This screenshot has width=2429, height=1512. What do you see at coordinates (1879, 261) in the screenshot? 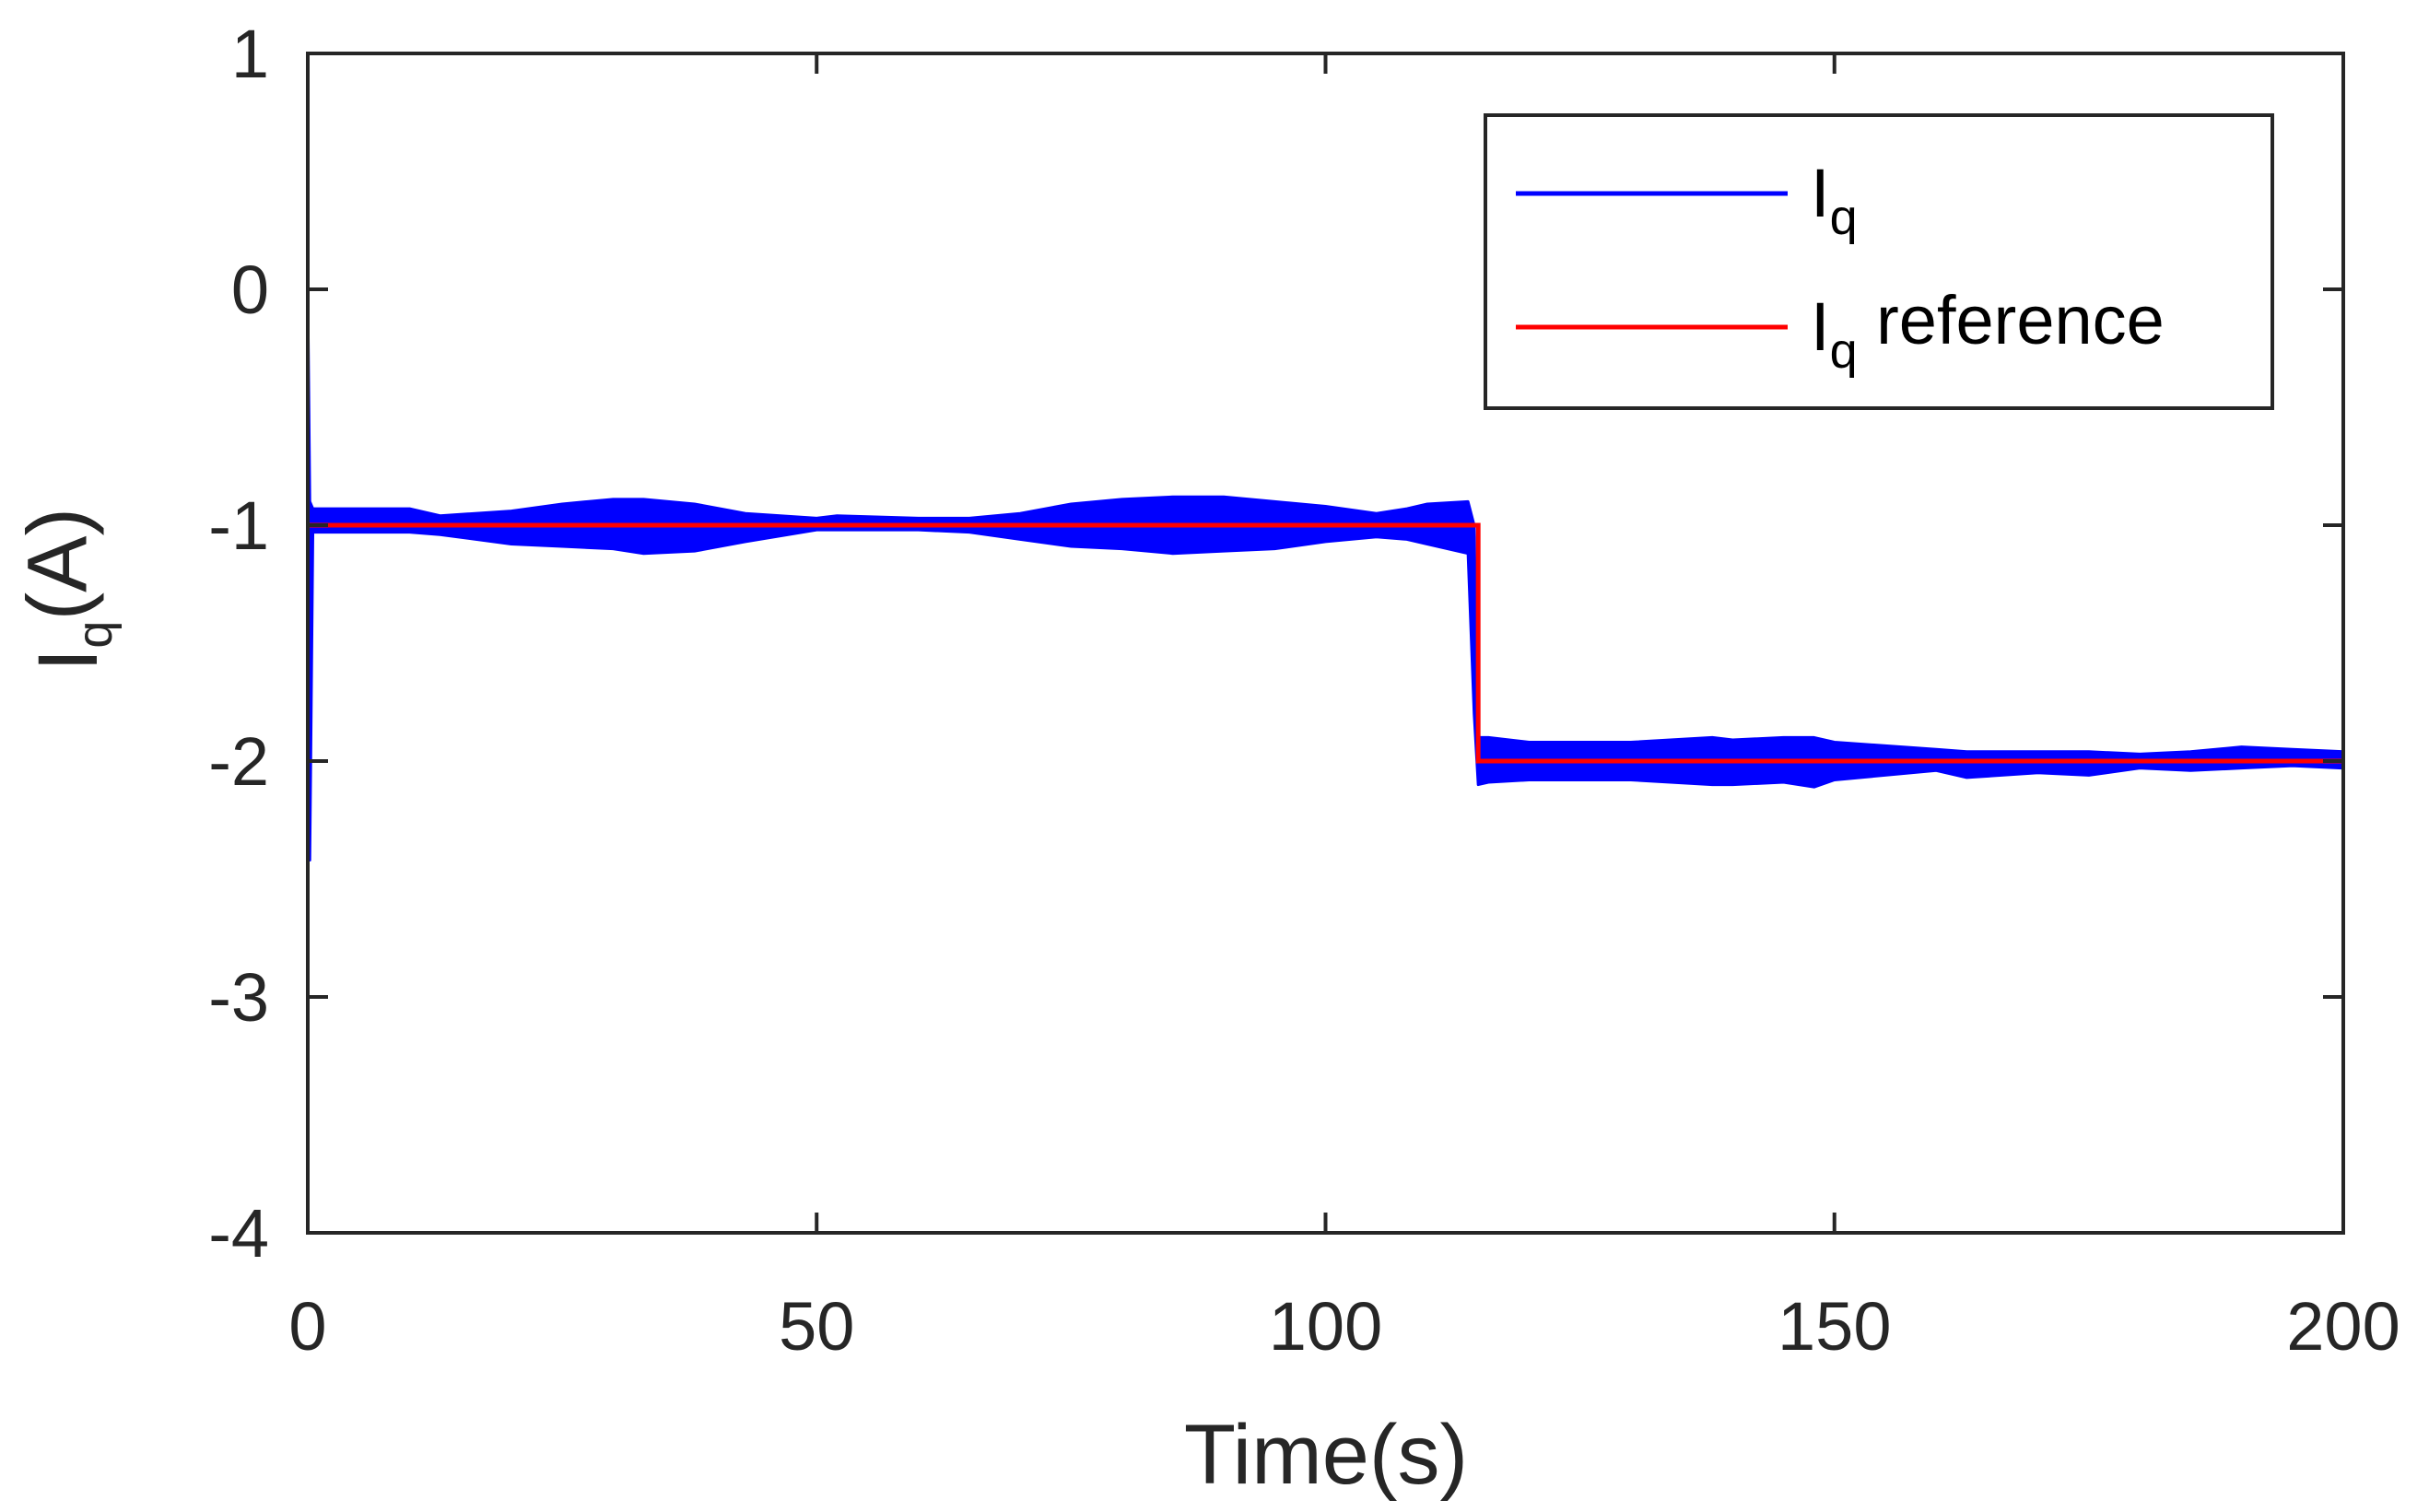
I see `legend-box` at bounding box center [1879, 261].